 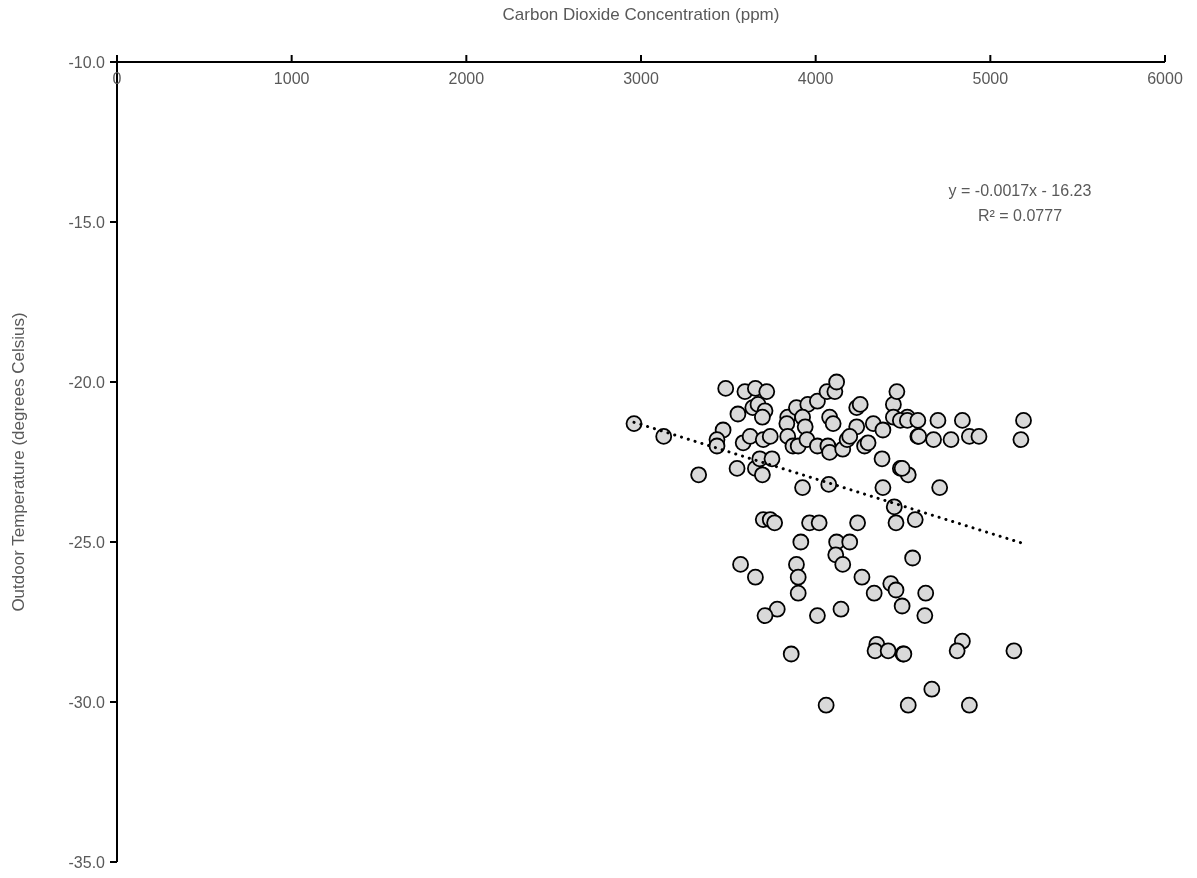 What do you see at coordinates (291, 78) in the screenshot?
I see `x-tick-label: 1000` at bounding box center [291, 78].